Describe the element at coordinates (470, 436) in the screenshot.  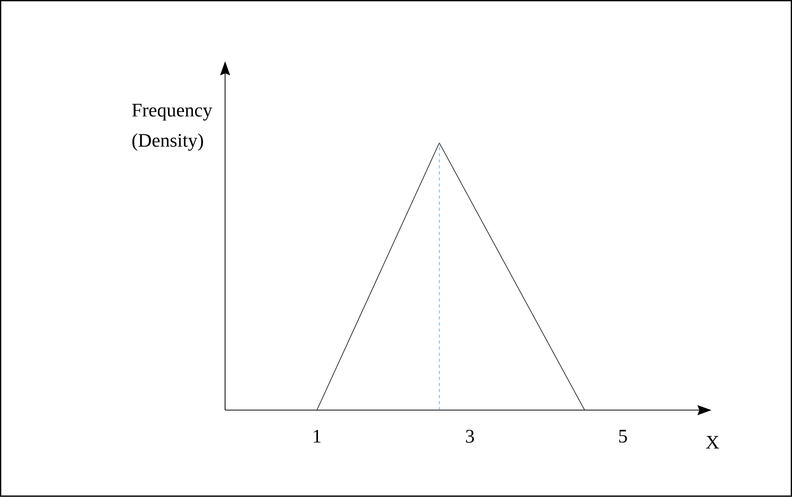
I see `x-tick-label: 3` at that location.